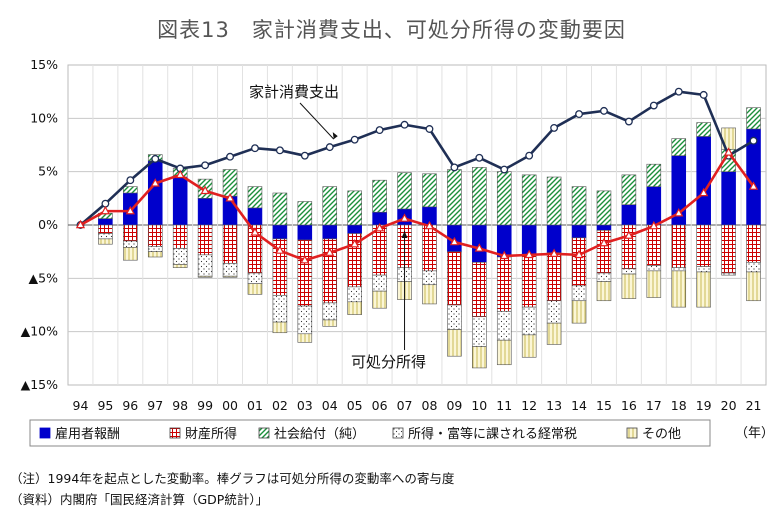 Image resolution: width=783 pixels, height=524 pixels. What do you see at coordinates (180, 405) in the screenshot?
I see `x-tick-label: 98` at bounding box center [180, 405].